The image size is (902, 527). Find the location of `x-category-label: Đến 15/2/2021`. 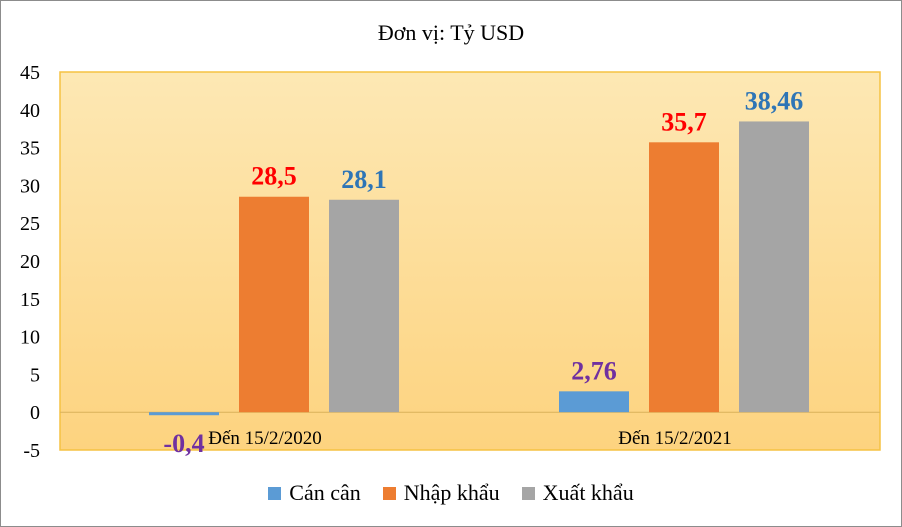

x-category-label: Đến 15/2/2021 is located at coordinates (674, 438).